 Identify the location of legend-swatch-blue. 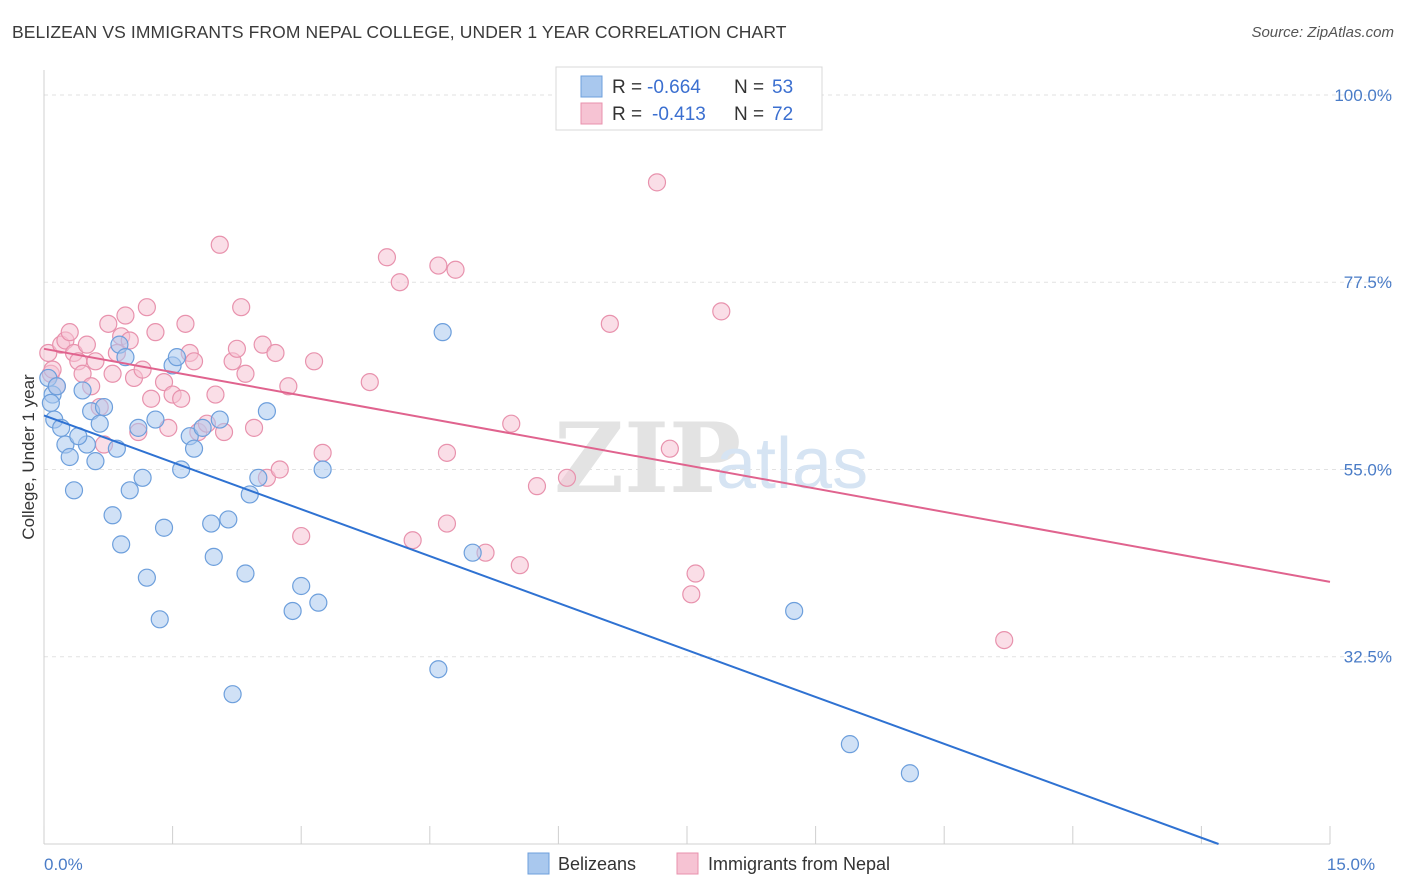
(591, 86).